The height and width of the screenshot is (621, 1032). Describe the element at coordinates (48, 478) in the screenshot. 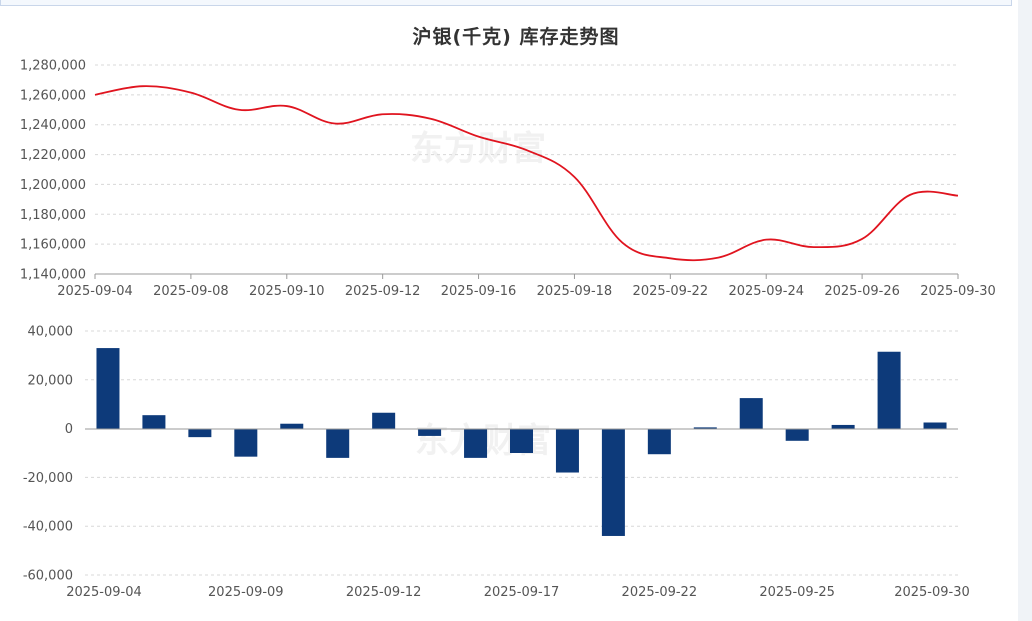

I see `bar-y-tick-label: -20,000` at that location.